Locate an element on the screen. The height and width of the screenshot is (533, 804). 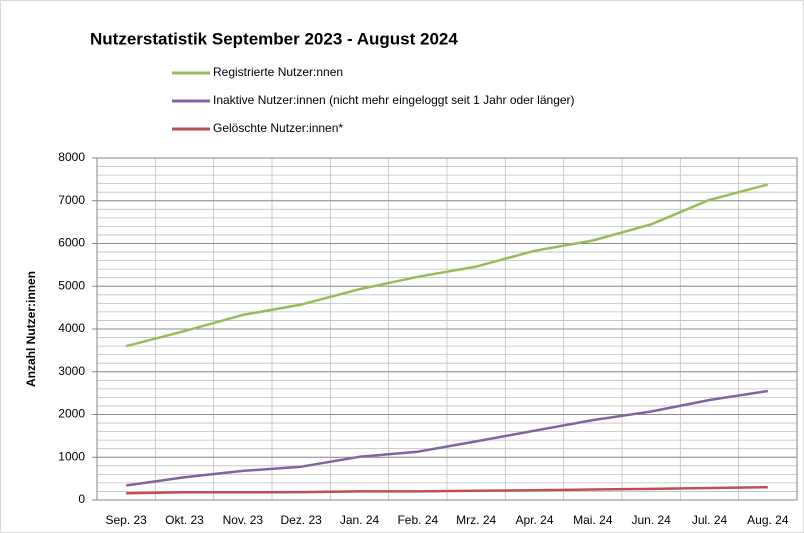
x-tick-label: Apr. 24 is located at coordinates (534, 520).